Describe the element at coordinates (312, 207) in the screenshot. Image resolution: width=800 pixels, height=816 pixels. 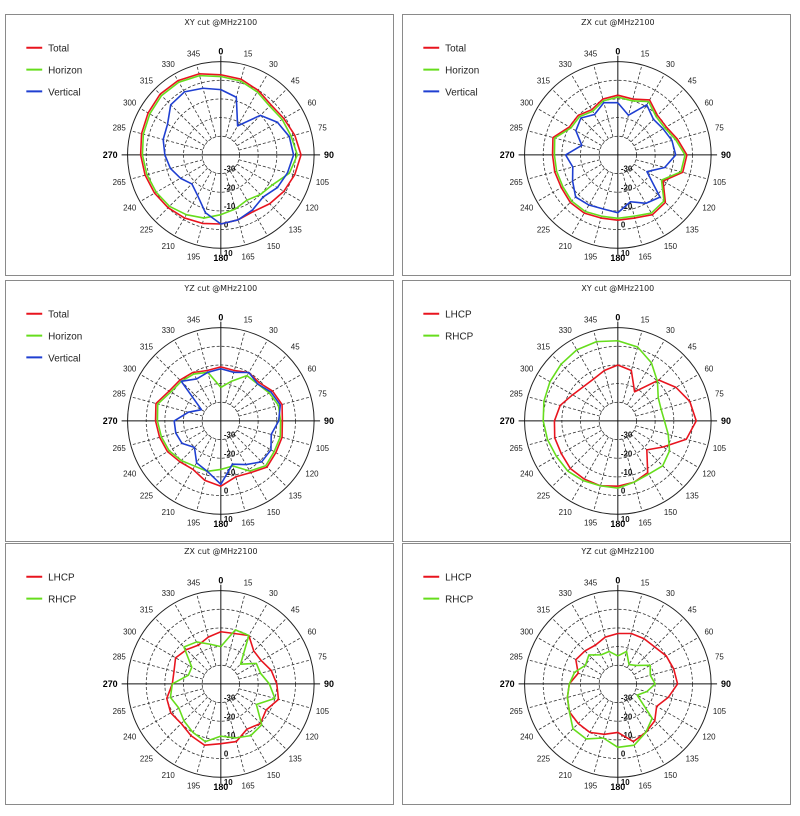
I see `angle-label: 120` at that location.